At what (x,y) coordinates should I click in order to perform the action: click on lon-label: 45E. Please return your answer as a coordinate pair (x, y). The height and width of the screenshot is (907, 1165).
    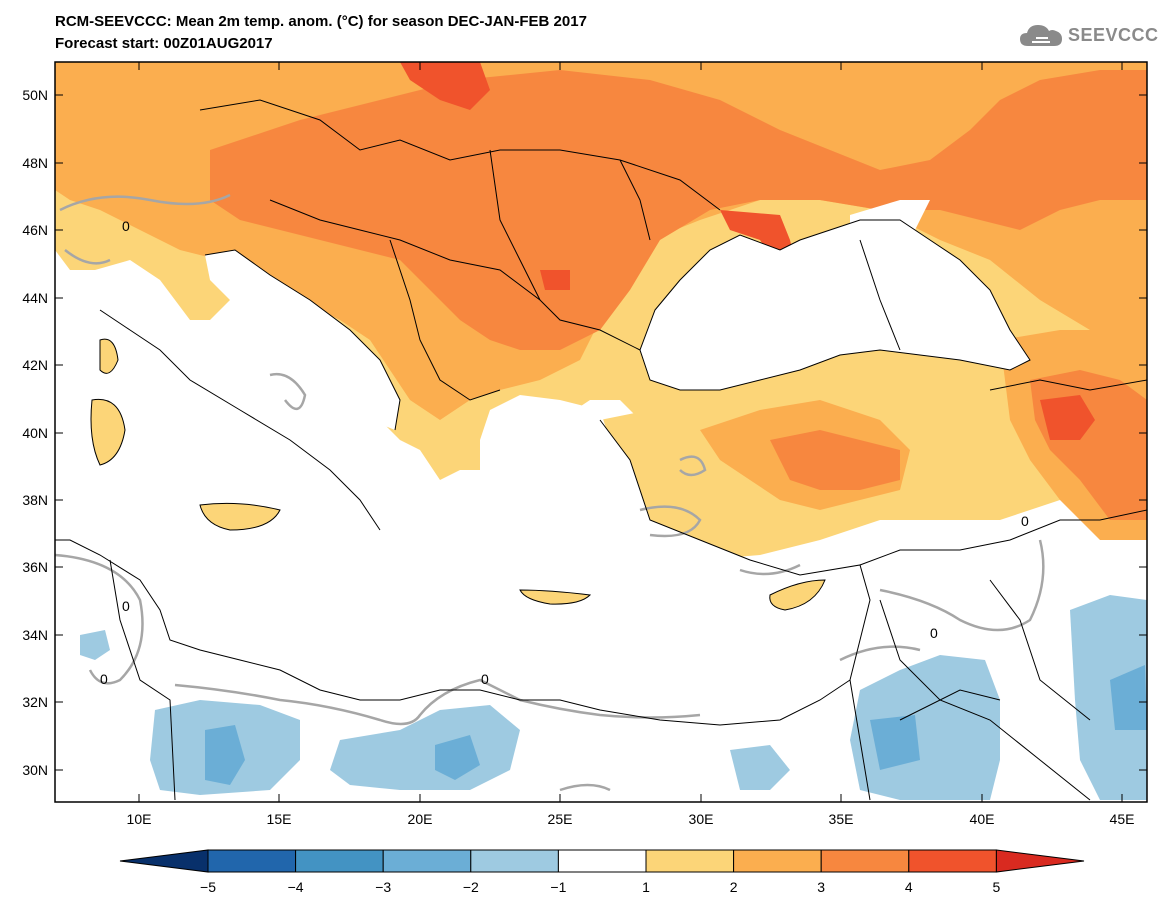
    Looking at the image, I should click on (1122, 819).